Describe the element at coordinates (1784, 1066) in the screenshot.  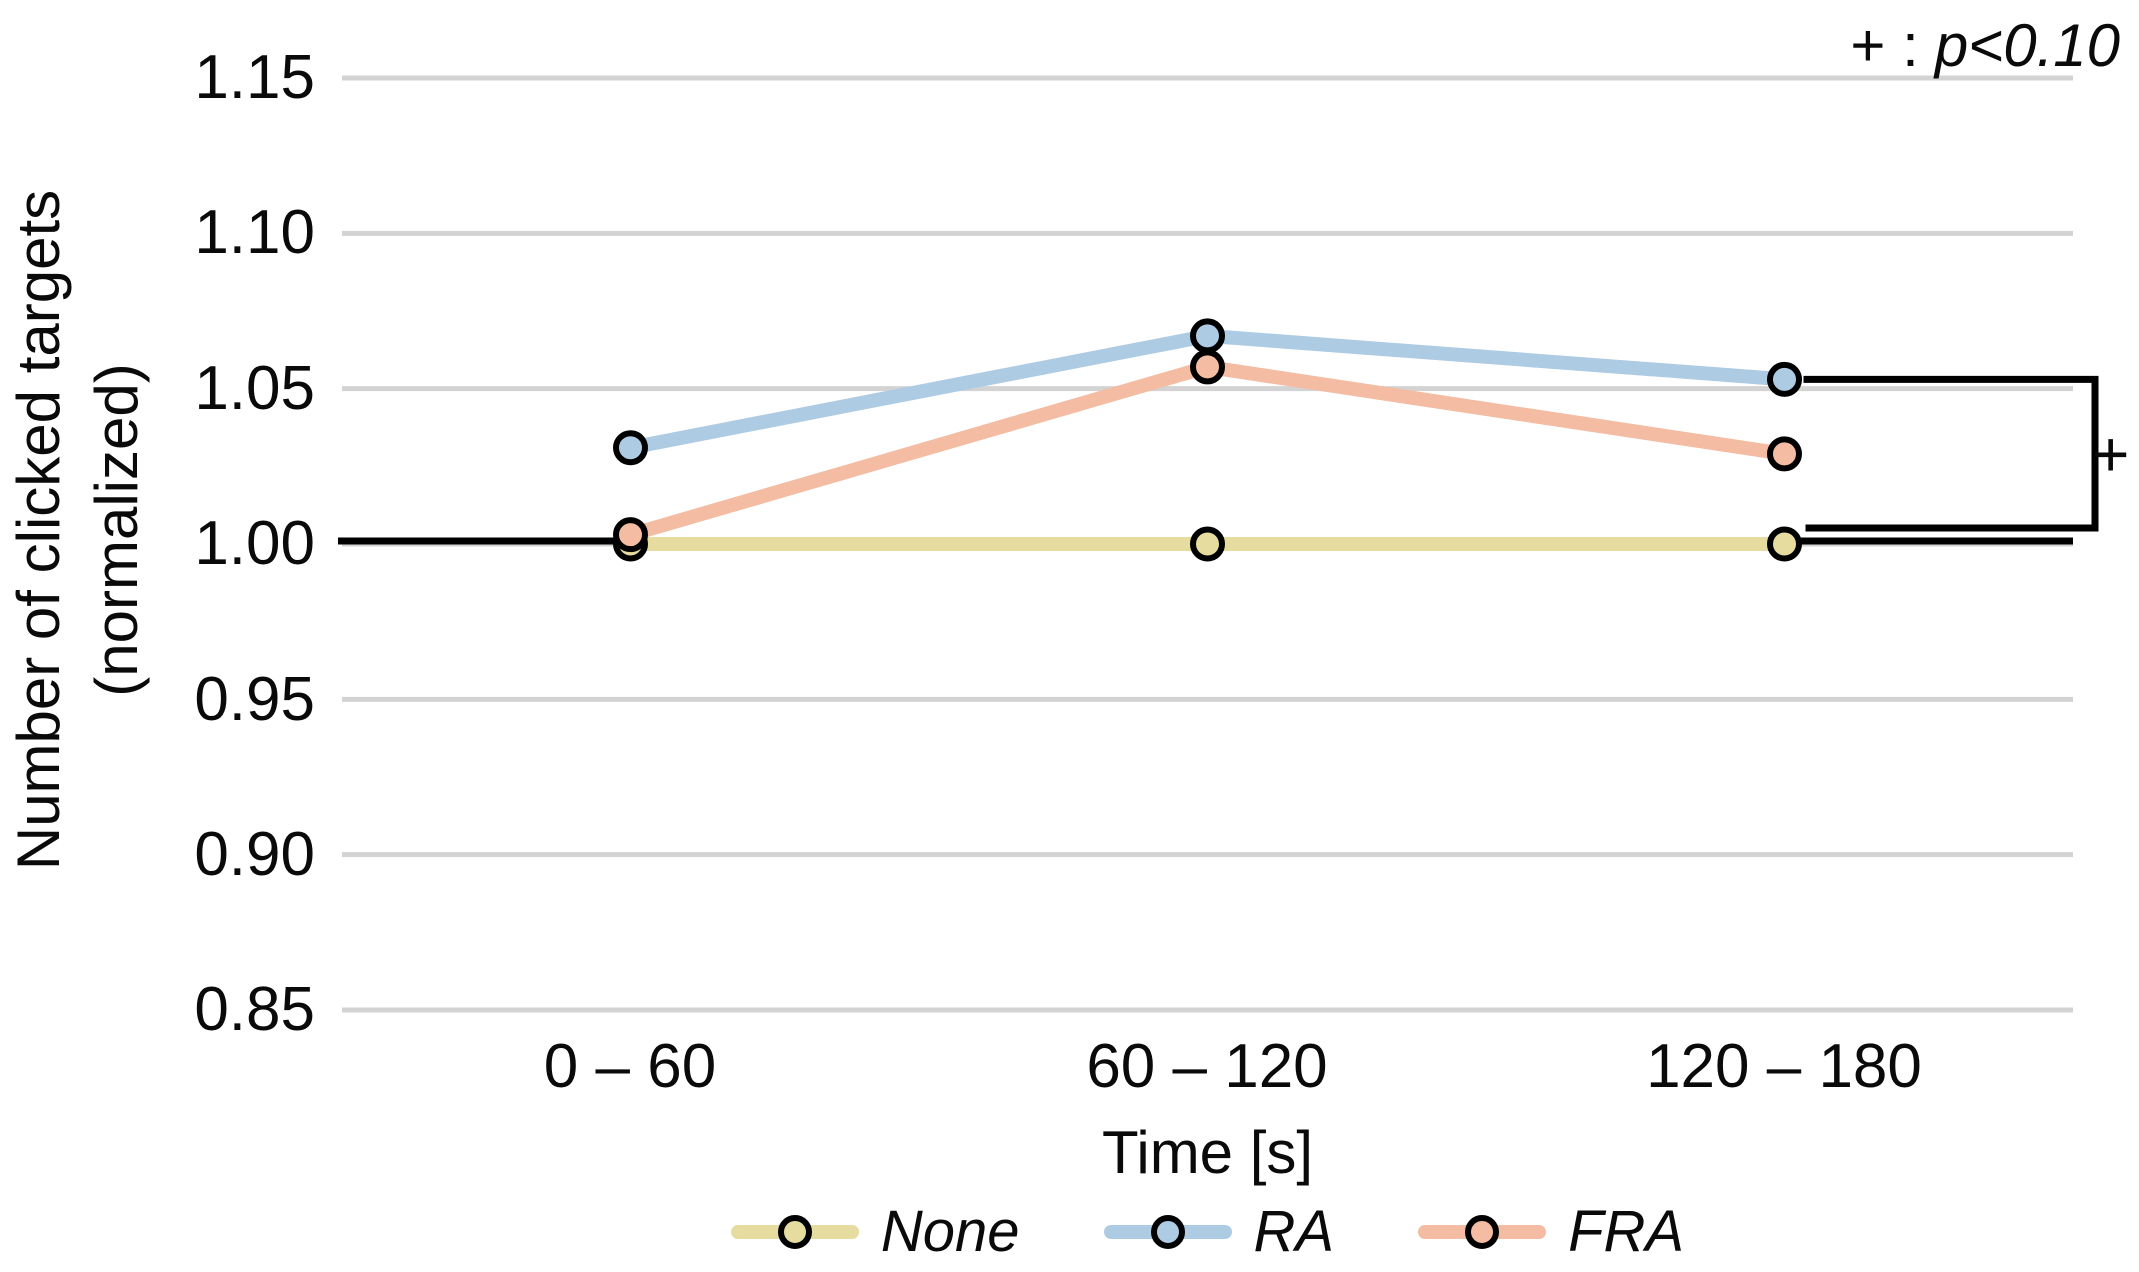
I see `x-tick-label: 120 – 180` at that location.